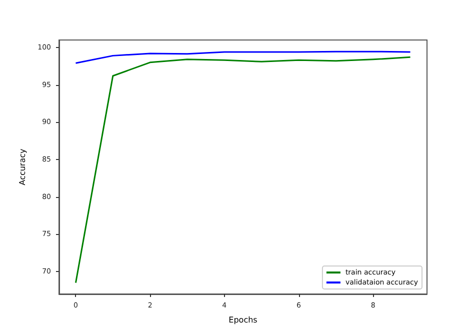 The height and width of the screenshot is (331, 474). What do you see at coordinates (243, 57) in the screenshot?
I see `line-series` at bounding box center [243, 57].